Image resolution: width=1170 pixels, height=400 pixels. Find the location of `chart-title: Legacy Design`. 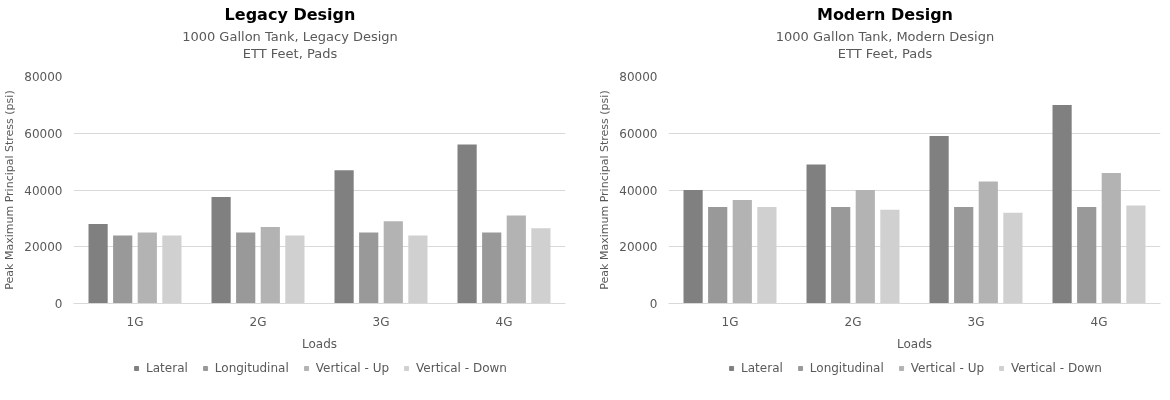

chart-title: Legacy Design is located at coordinates (290, 14).